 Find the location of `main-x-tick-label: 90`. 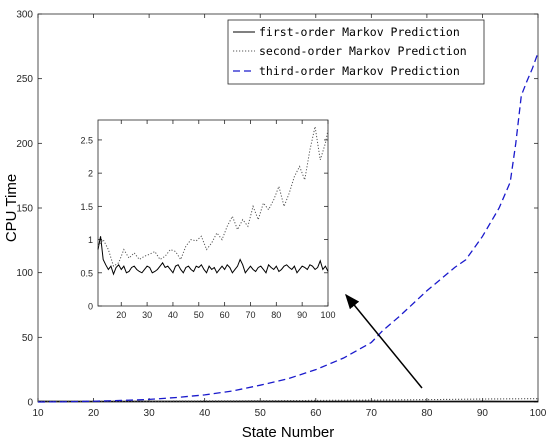

main-x-tick-label: 90 is located at coordinates (483, 413).